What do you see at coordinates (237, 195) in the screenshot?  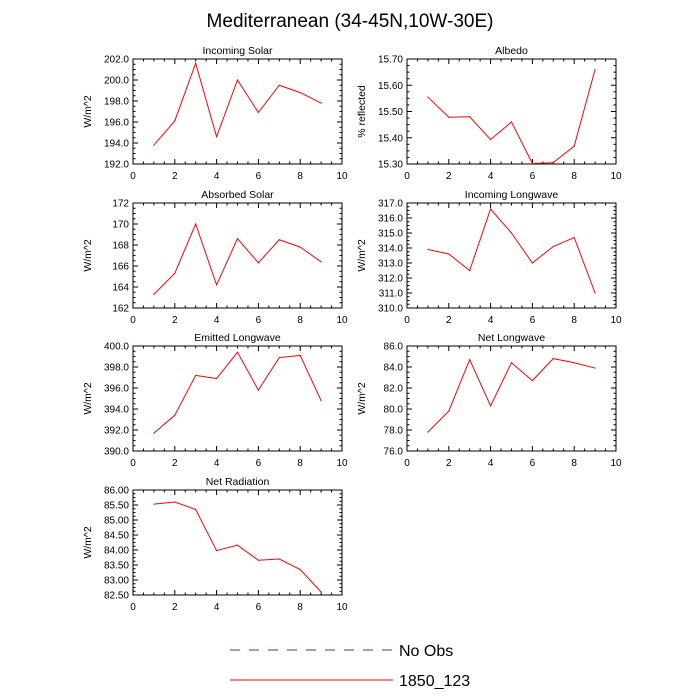 I see `panel-title: Absorbed Solar` at bounding box center [237, 195].